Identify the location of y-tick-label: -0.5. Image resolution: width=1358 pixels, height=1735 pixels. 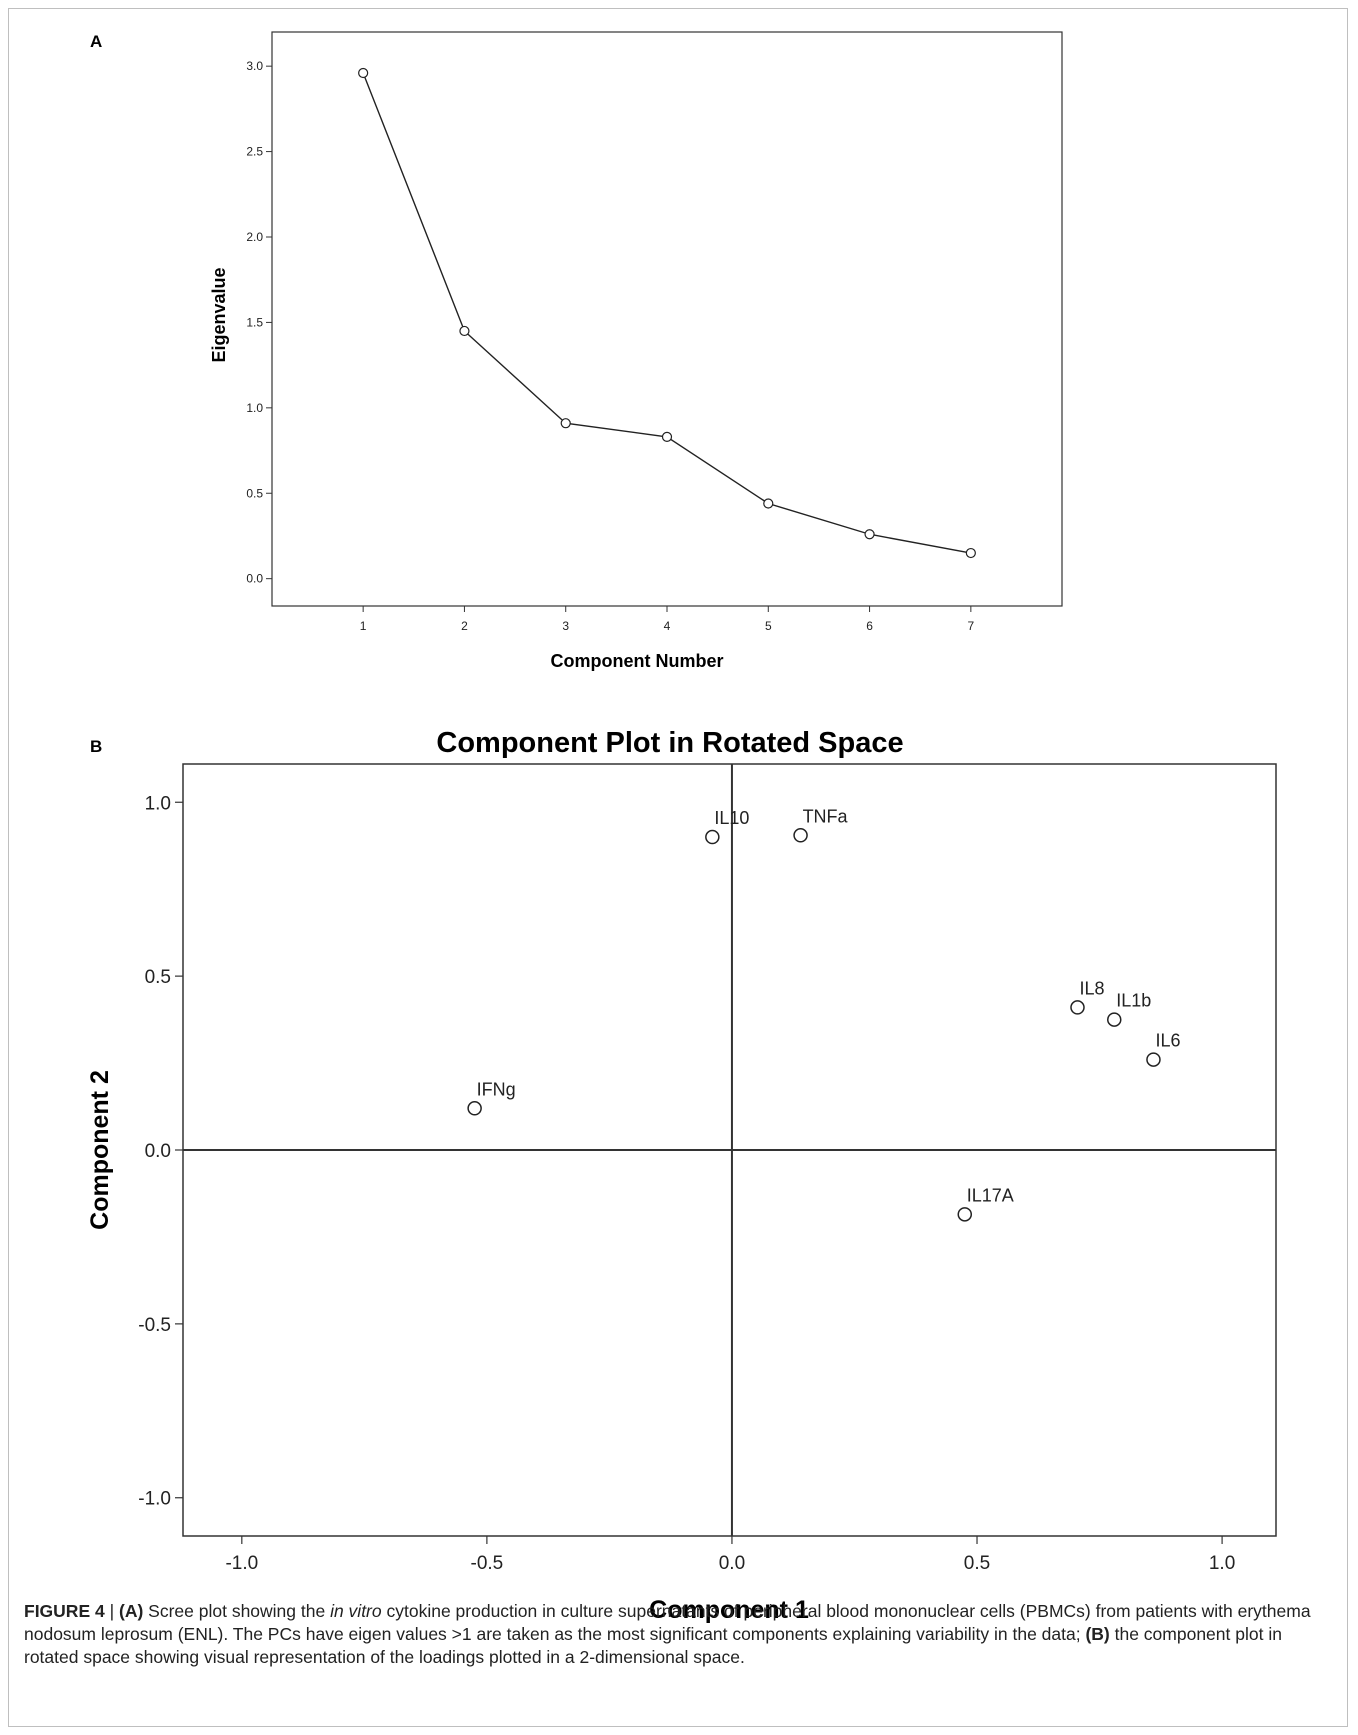
(154, 1325).